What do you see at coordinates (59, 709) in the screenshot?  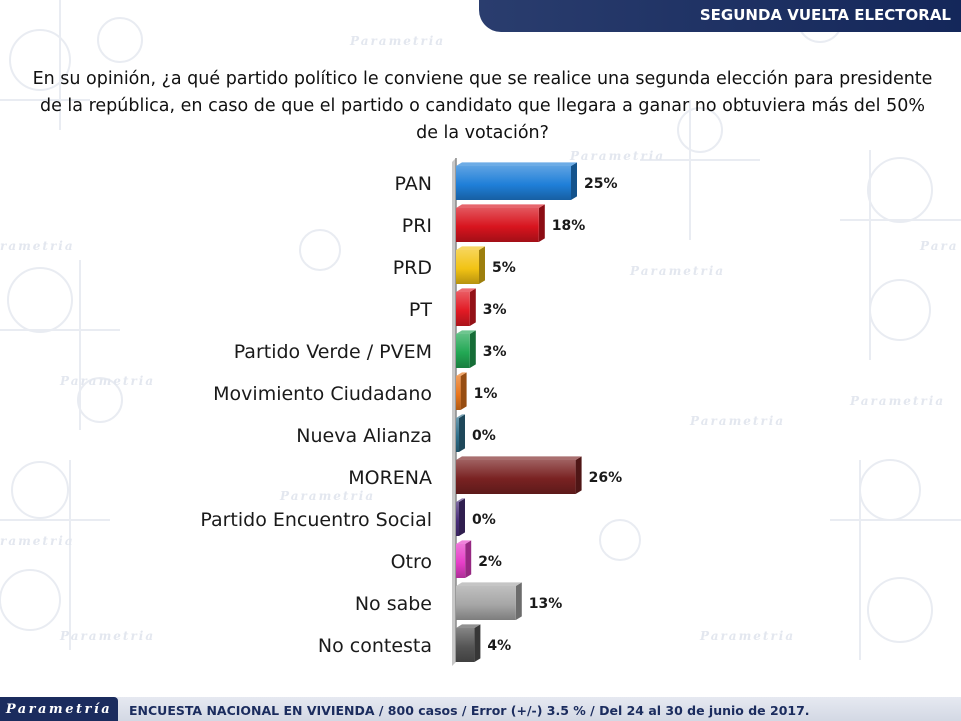 I see `footer-logo: Parametría` at bounding box center [59, 709].